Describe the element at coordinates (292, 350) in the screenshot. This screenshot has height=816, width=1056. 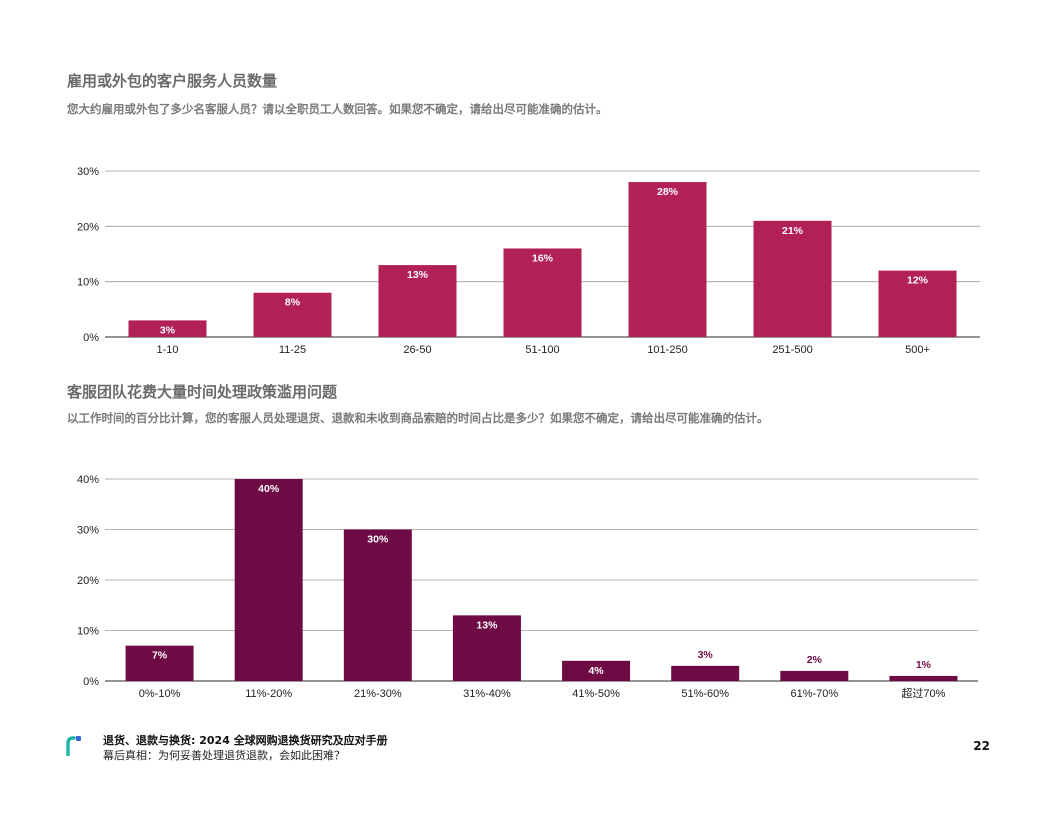
I see `x-tick-label: 11-25` at that location.